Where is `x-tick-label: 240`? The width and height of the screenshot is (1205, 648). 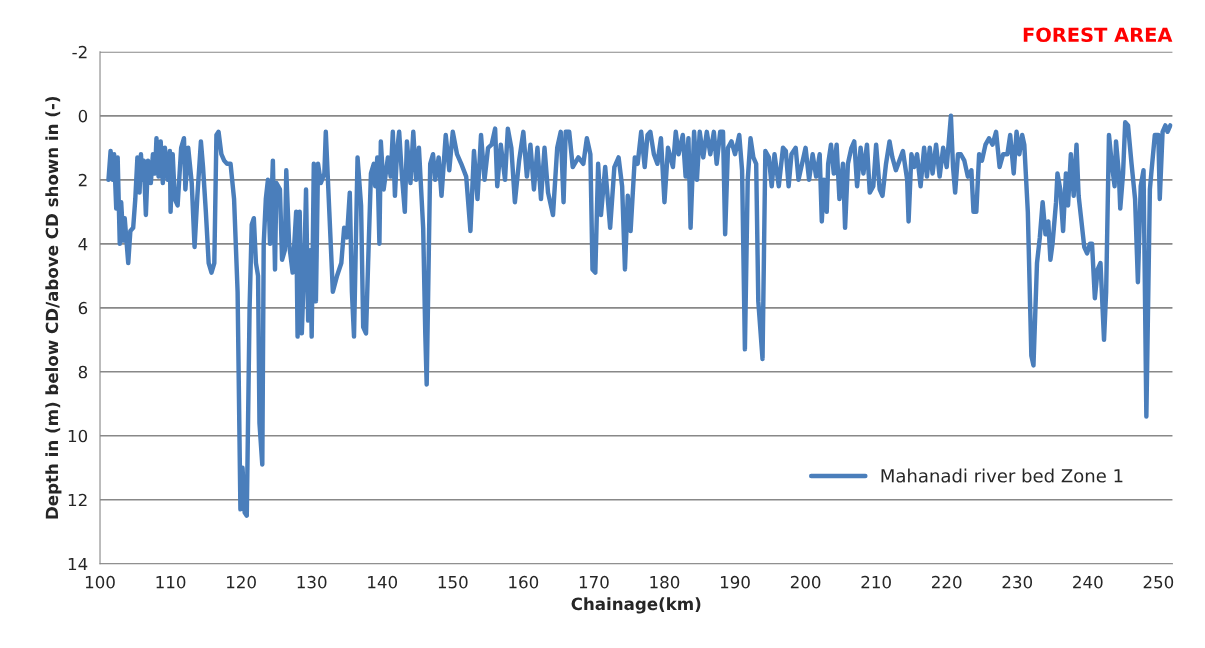 x-tick-label: 240 is located at coordinates (1088, 582).